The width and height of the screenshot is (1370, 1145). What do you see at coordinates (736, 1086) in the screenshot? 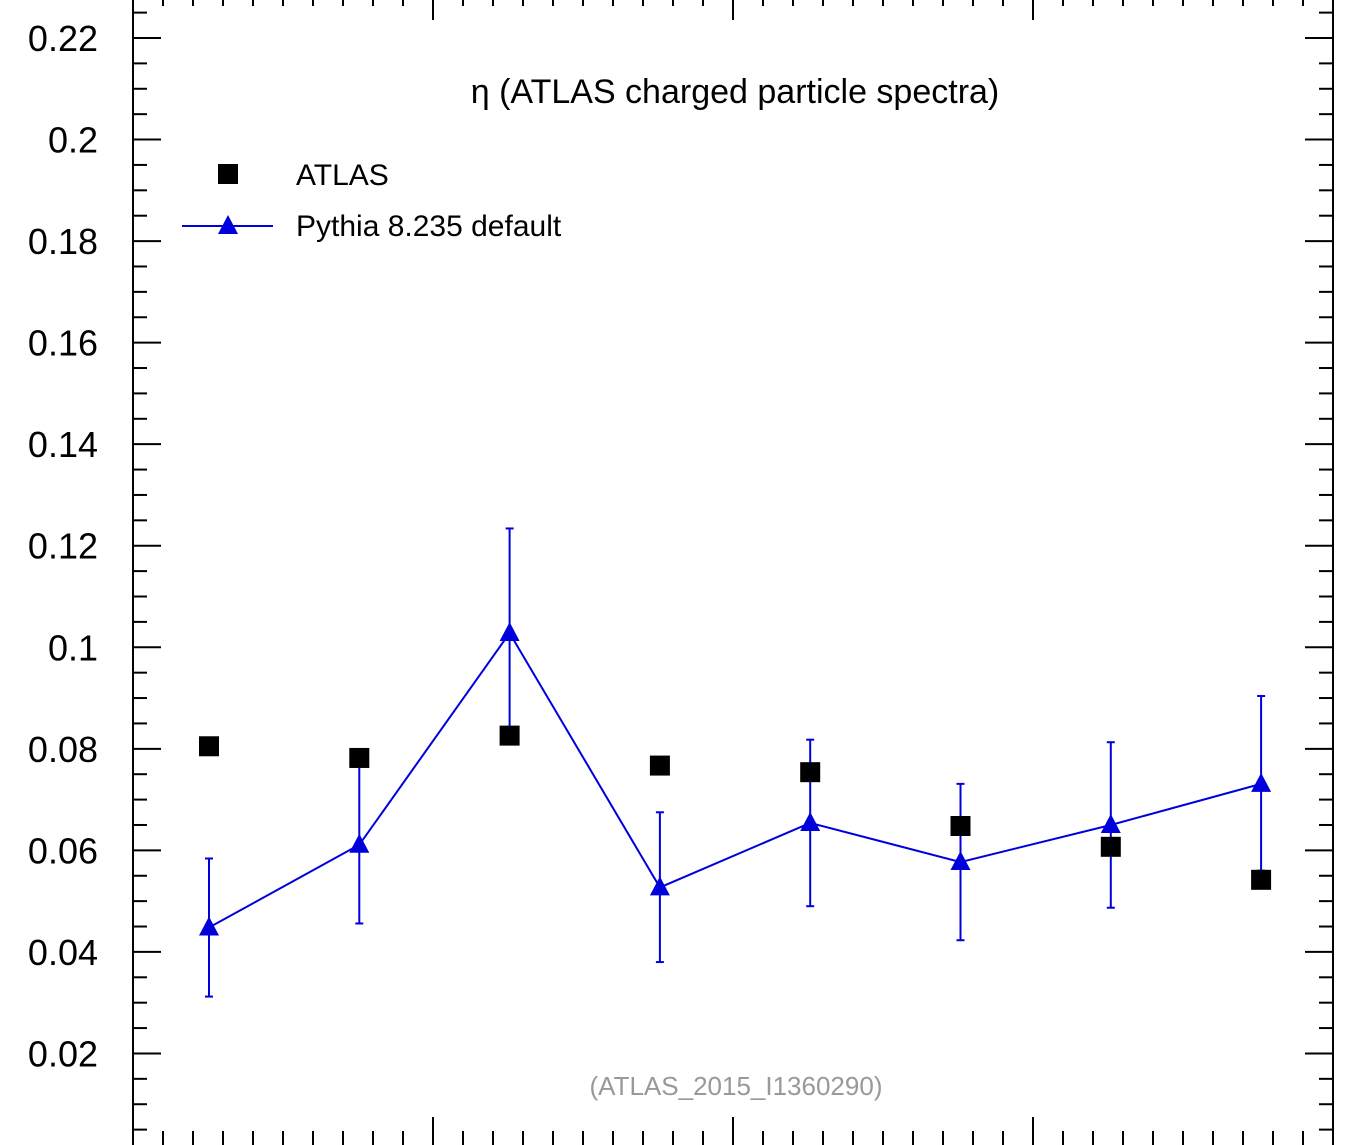
I see `analysis-id-note: (ATLAS_2015_I1360290)` at bounding box center [736, 1086].